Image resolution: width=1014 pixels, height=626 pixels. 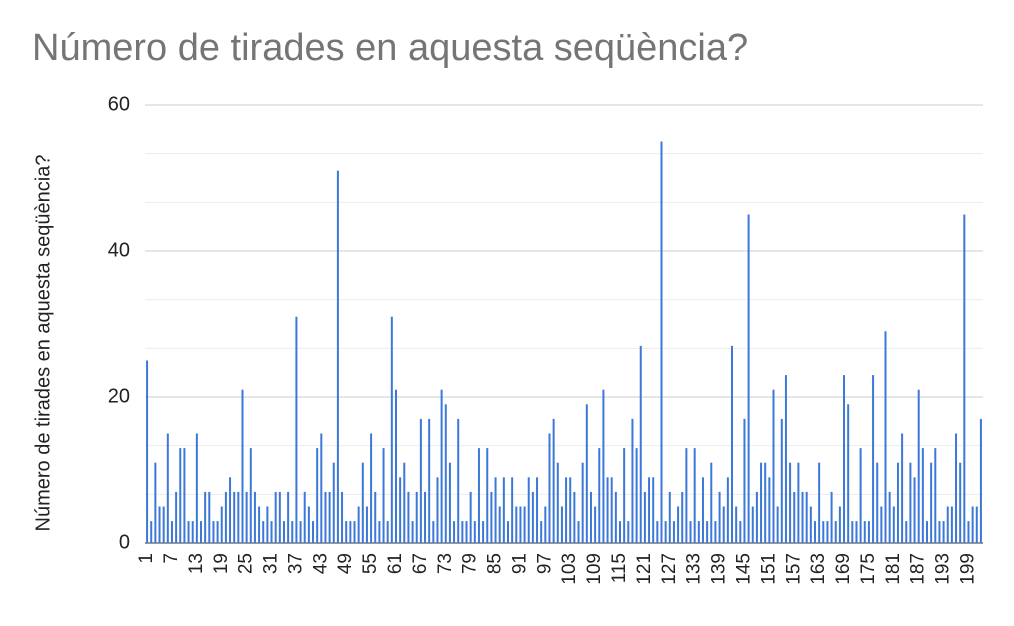 What do you see at coordinates (569, 569) in the screenshot?
I see `x-tick-label: 103` at bounding box center [569, 569].